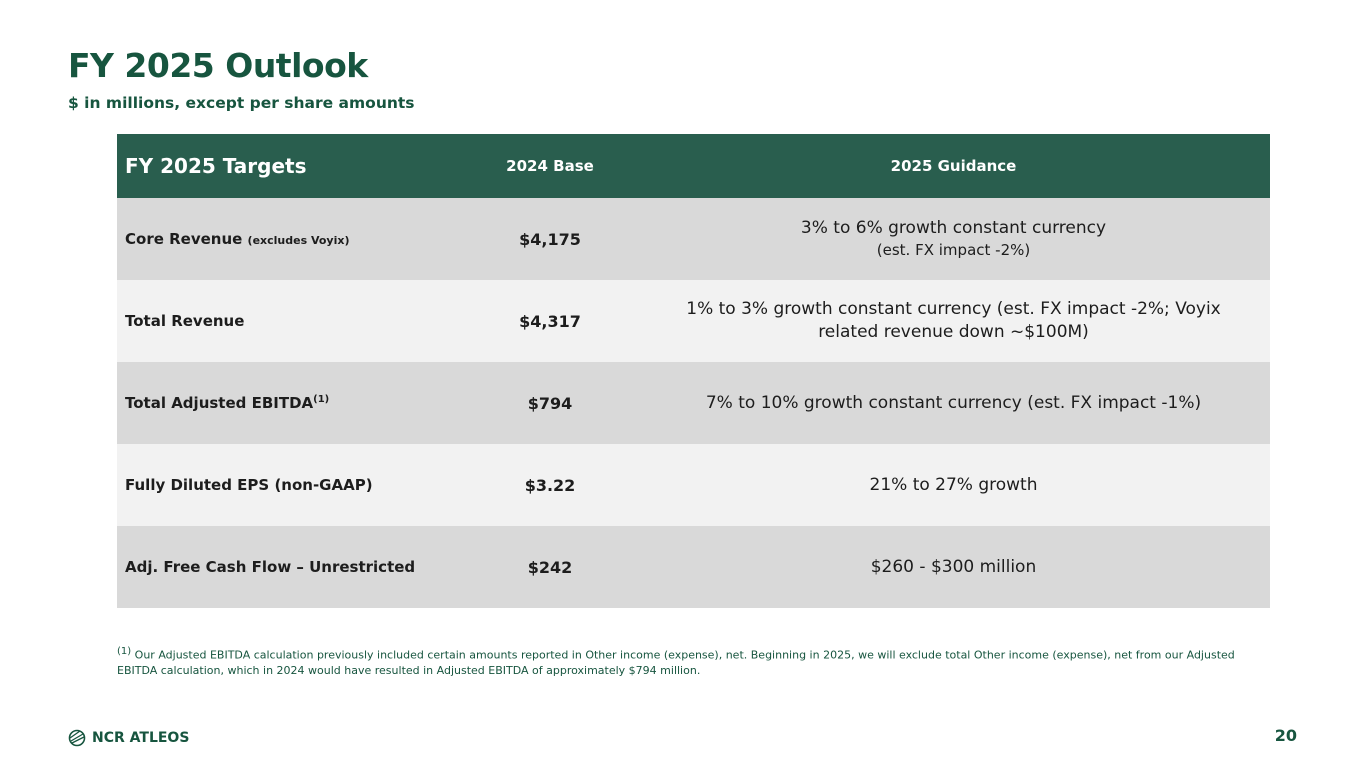  What do you see at coordinates (550, 485) in the screenshot?
I see `row-base: $3.22` at bounding box center [550, 485].